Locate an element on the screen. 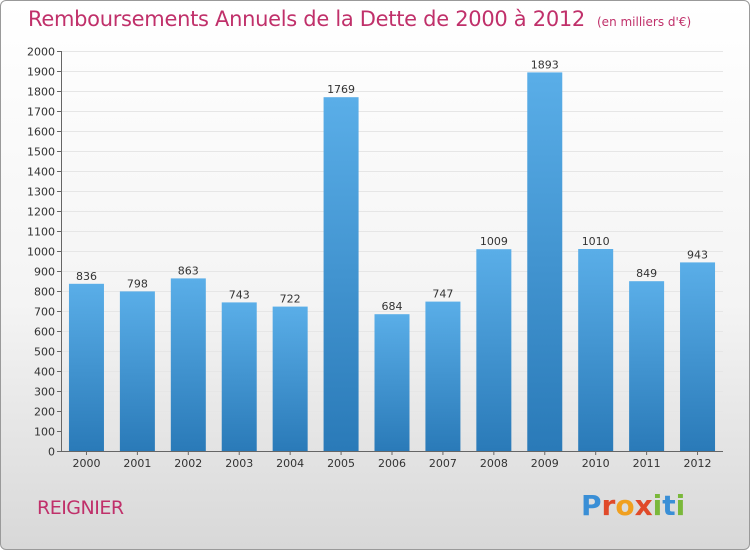 The width and height of the screenshot is (750, 550). x-tick-label-2009: 2009 is located at coordinates (545, 463).